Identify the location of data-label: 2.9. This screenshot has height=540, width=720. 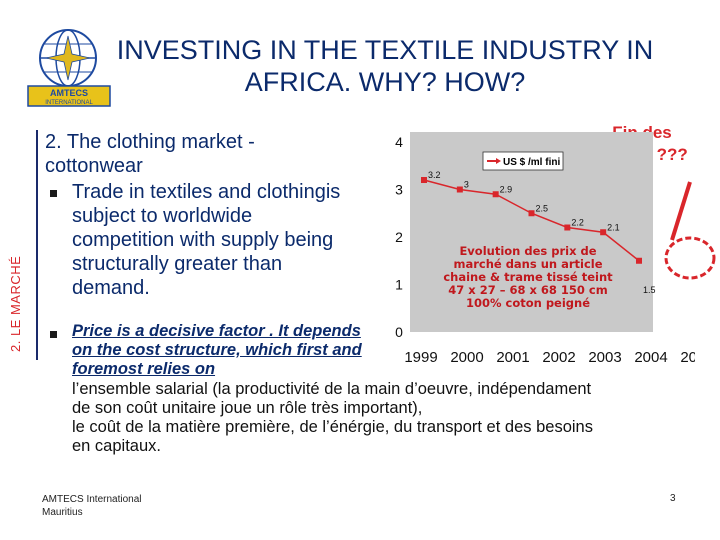
(506, 189).